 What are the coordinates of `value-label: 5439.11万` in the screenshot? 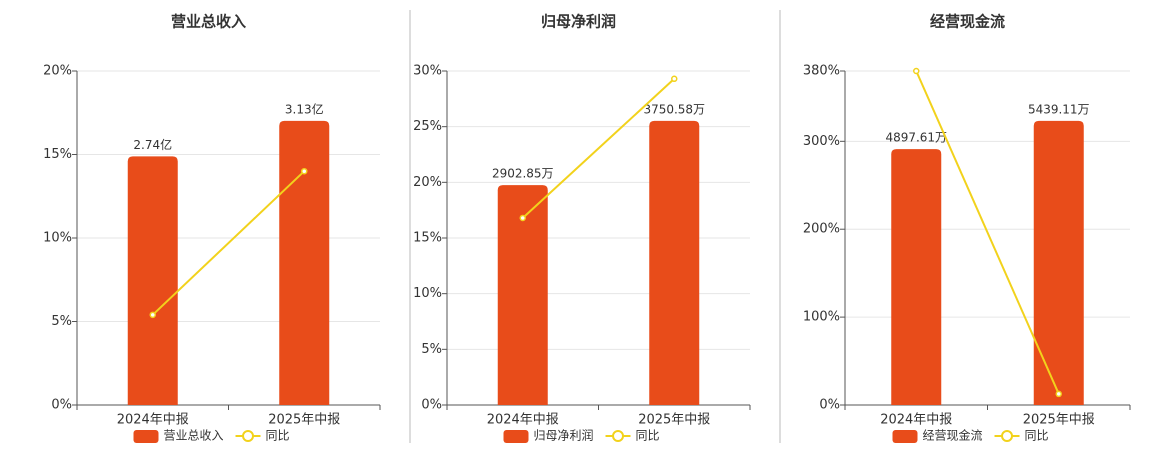 It's located at (1059, 109).